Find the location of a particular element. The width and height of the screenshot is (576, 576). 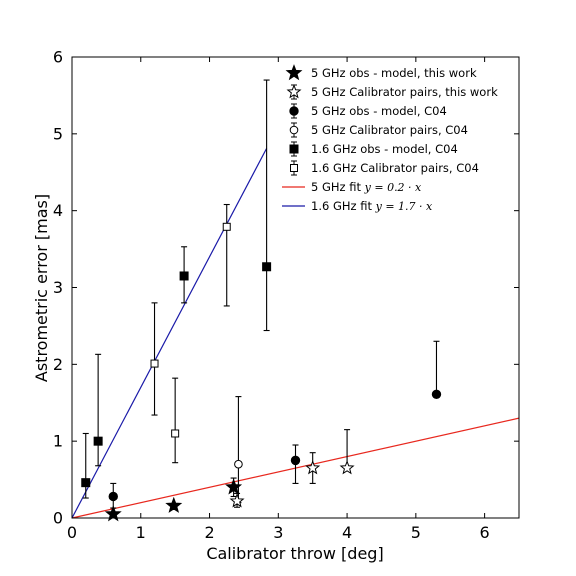

legend-entry-2: 5 GHz obs - model, C04 is located at coordinates (368, 111).